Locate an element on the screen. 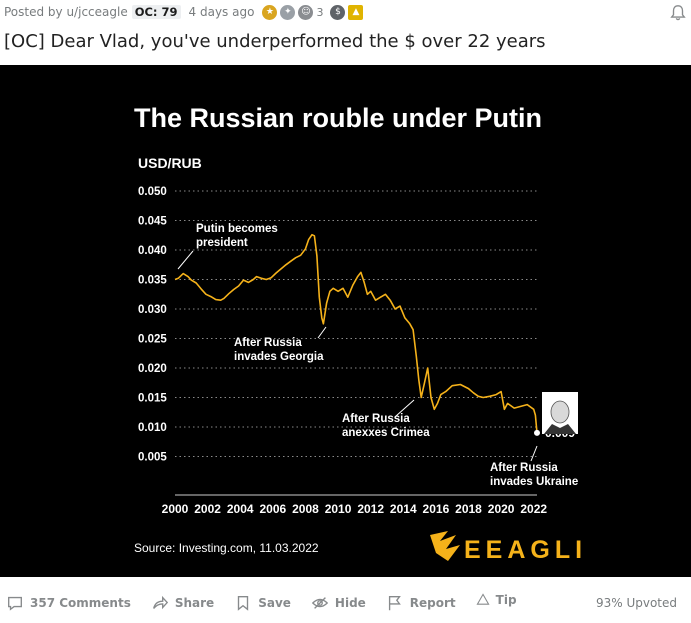 The width and height of the screenshot is (691, 623). tip-label: Tip is located at coordinates (506, 600).